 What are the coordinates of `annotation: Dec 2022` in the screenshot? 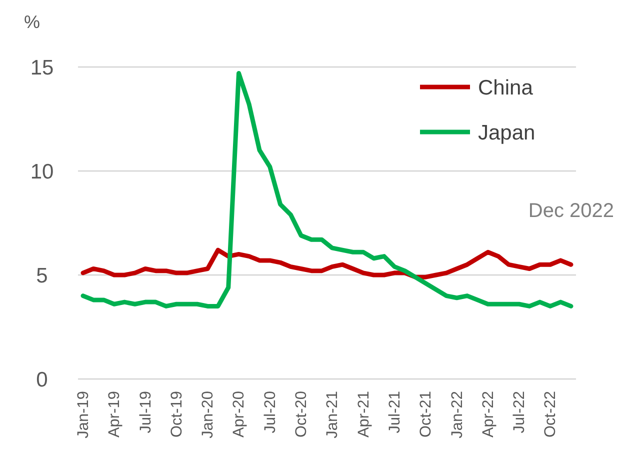 It's located at (571, 211).